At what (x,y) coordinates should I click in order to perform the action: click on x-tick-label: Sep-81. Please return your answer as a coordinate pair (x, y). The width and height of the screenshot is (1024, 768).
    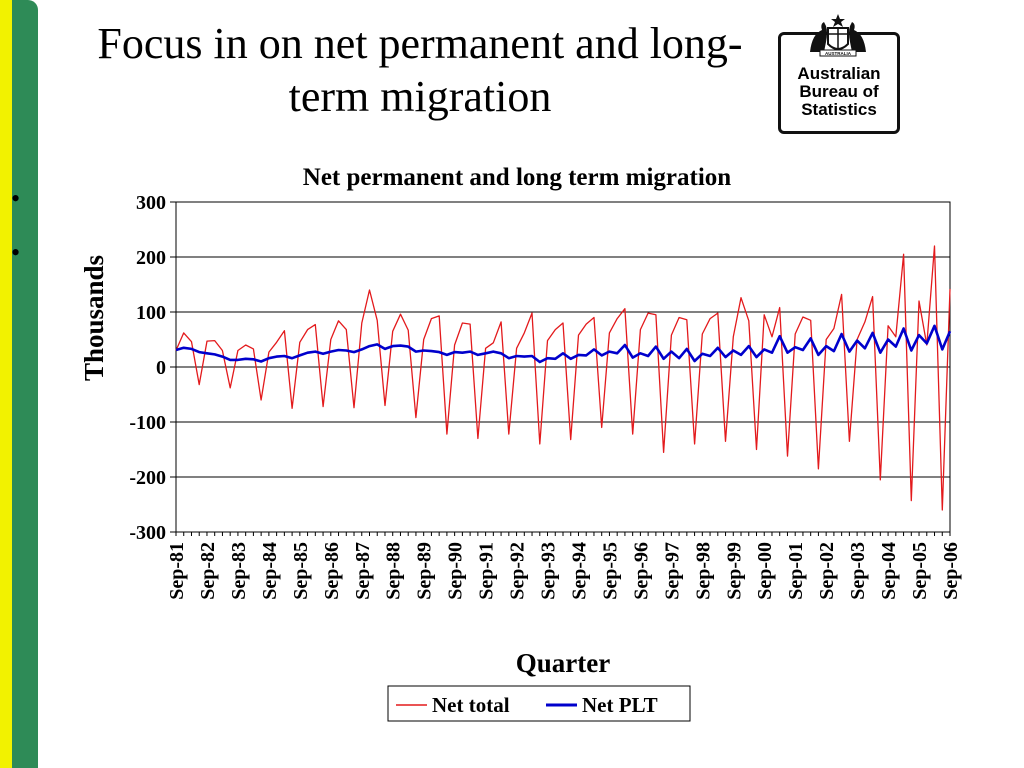
    Looking at the image, I should click on (177, 571).